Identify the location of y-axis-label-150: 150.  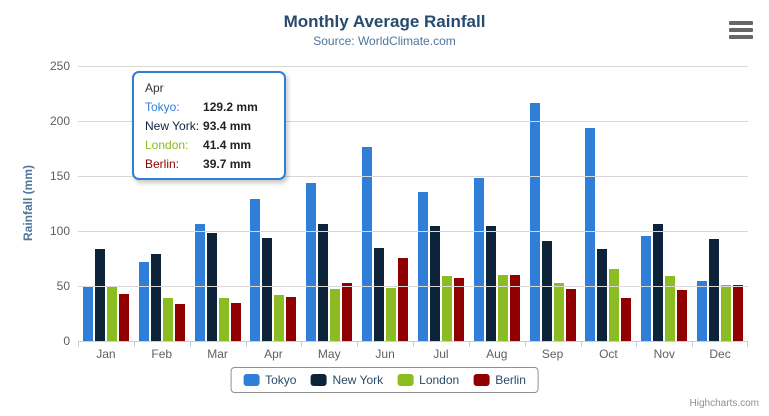
(59, 176).